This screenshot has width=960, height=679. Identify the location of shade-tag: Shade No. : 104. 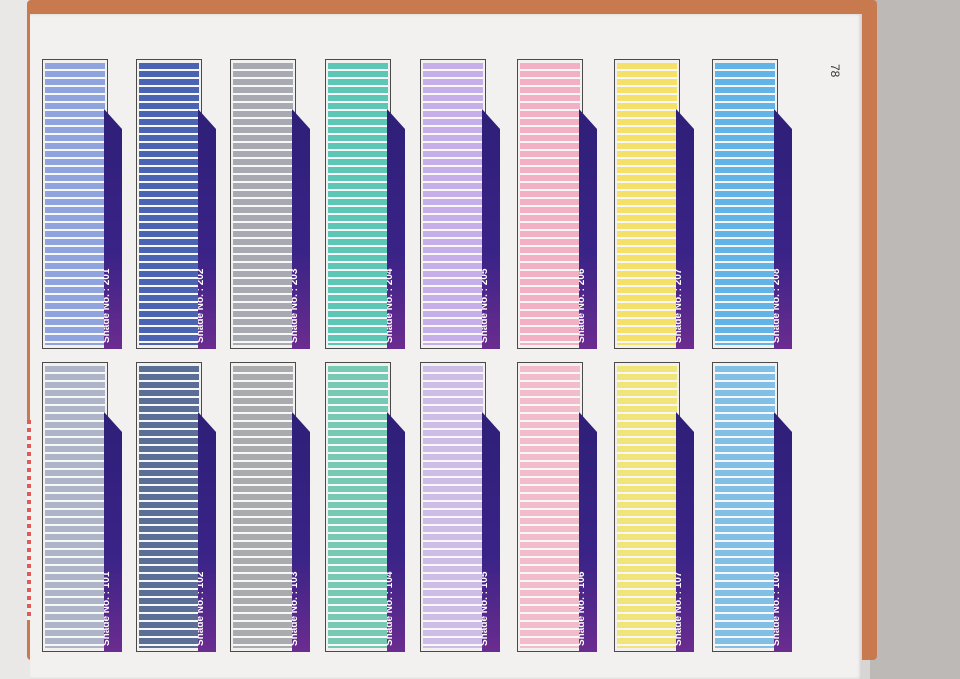
(396, 532).